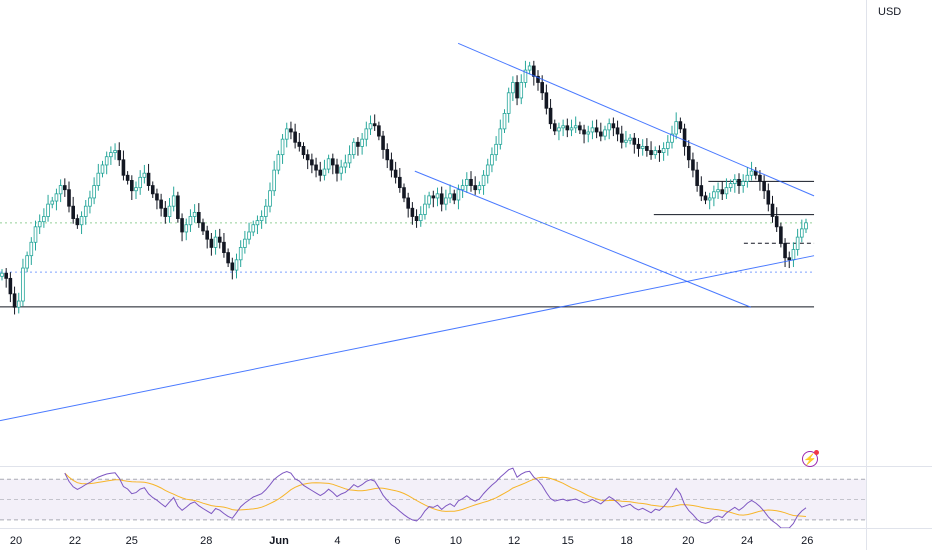  Describe the element at coordinates (466, 466) in the screenshot. I see `pane-separator` at that location.